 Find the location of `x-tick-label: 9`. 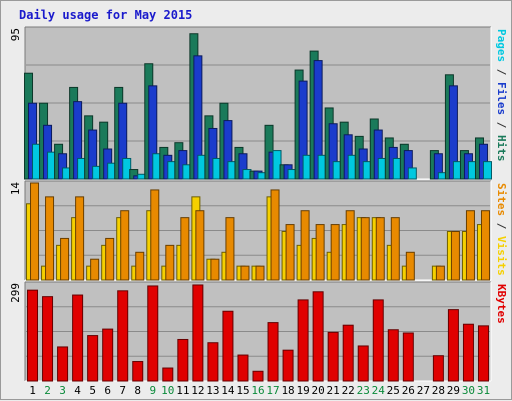

x-tick-label: 9 is located at coordinates (152, 390).